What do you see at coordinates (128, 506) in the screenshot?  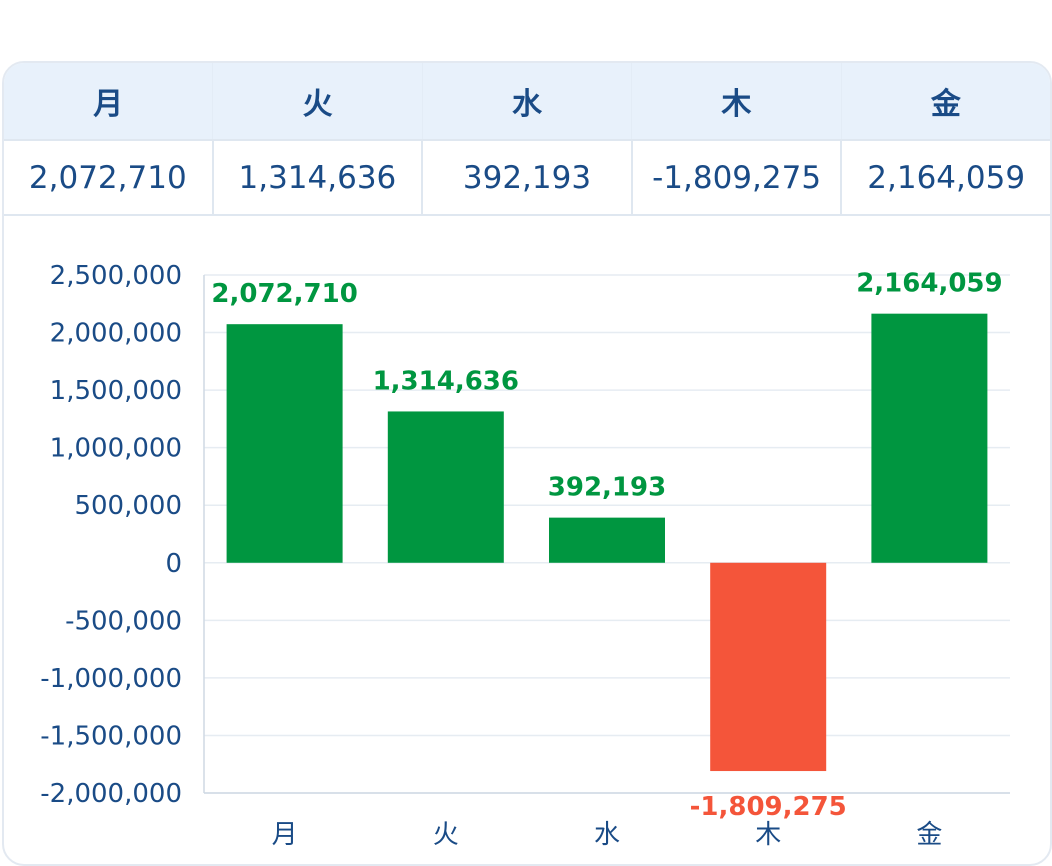 I see `y-tick-label: 500,000` at bounding box center [128, 506].